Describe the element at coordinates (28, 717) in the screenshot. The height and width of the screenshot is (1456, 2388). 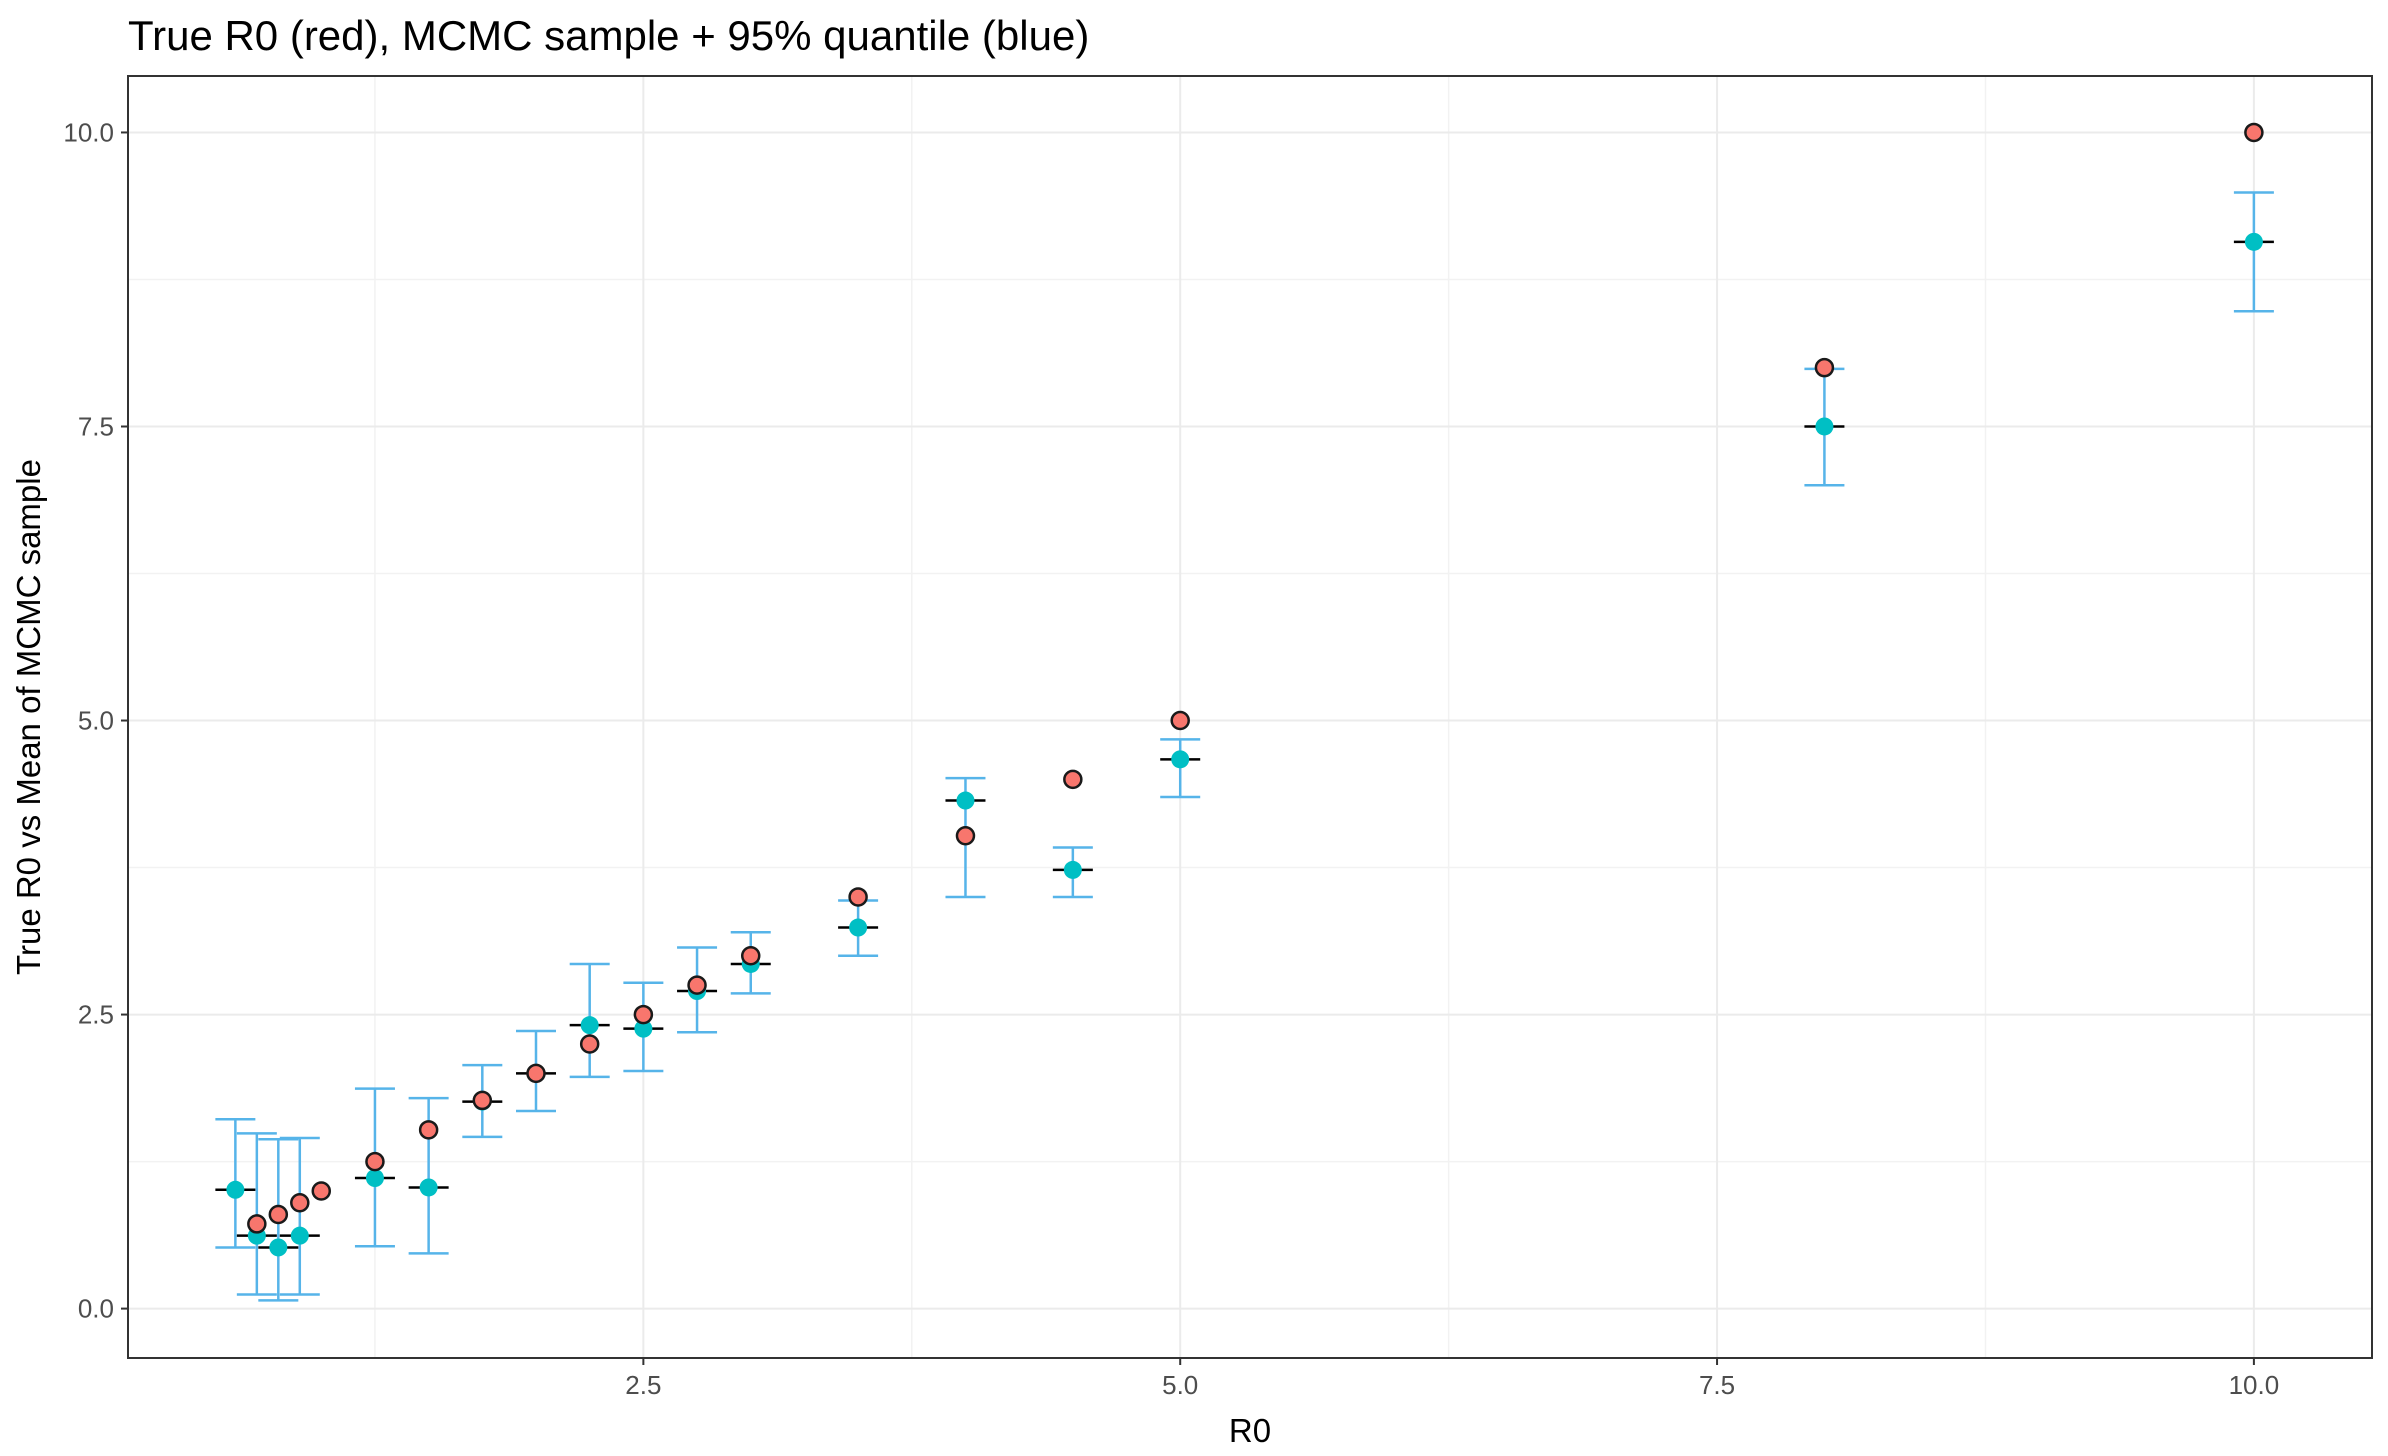
I see `y-axis-title: True R0 vs Mean of MCMC sample` at that location.